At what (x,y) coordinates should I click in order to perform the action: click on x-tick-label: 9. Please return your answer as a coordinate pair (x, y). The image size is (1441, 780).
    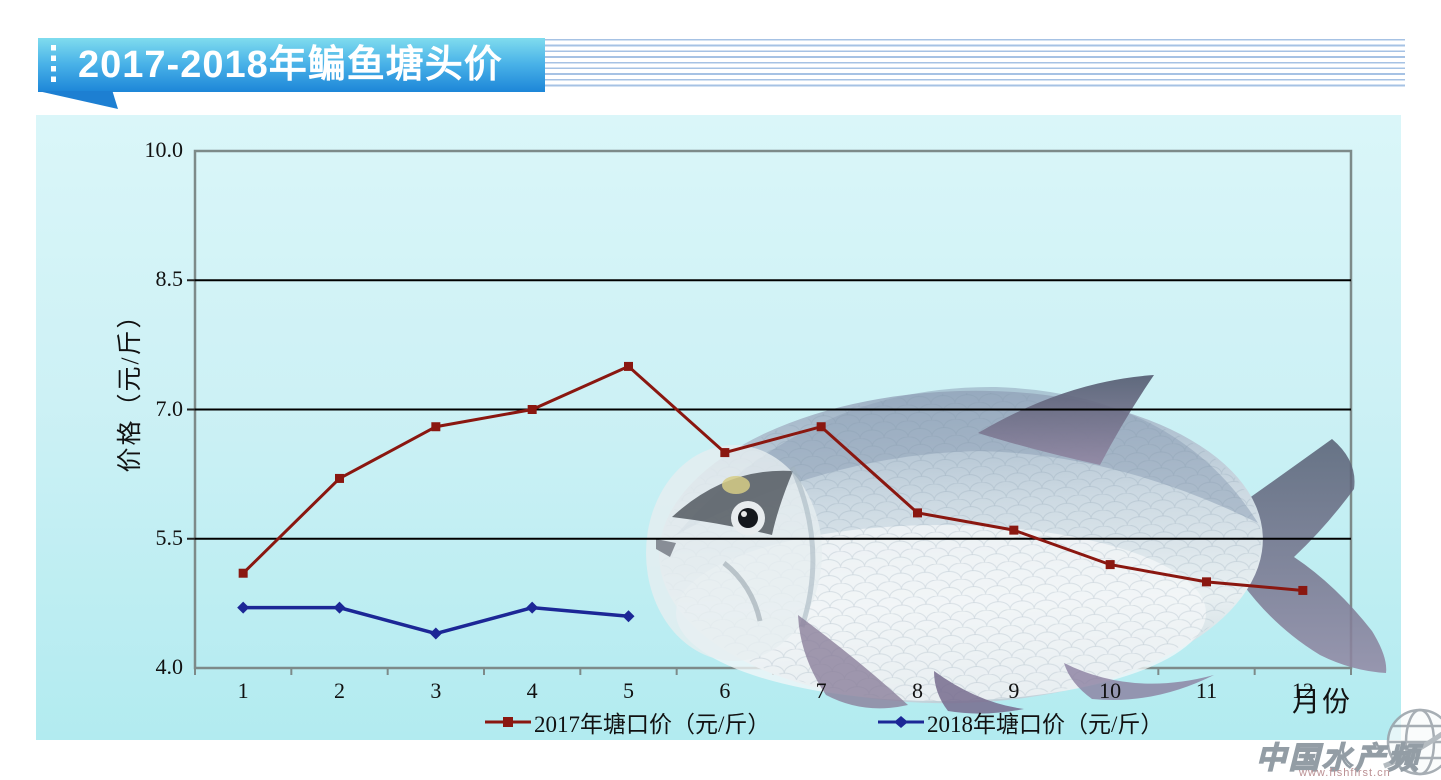
    Looking at the image, I should click on (1014, 690).